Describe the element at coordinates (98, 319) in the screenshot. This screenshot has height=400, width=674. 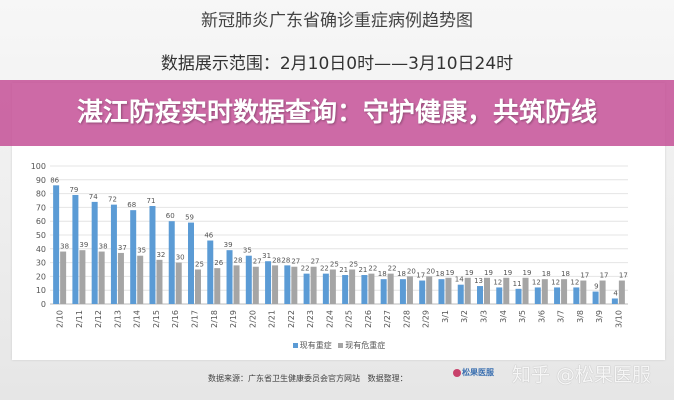
I see `x-tick-label: 2/12` at that location.